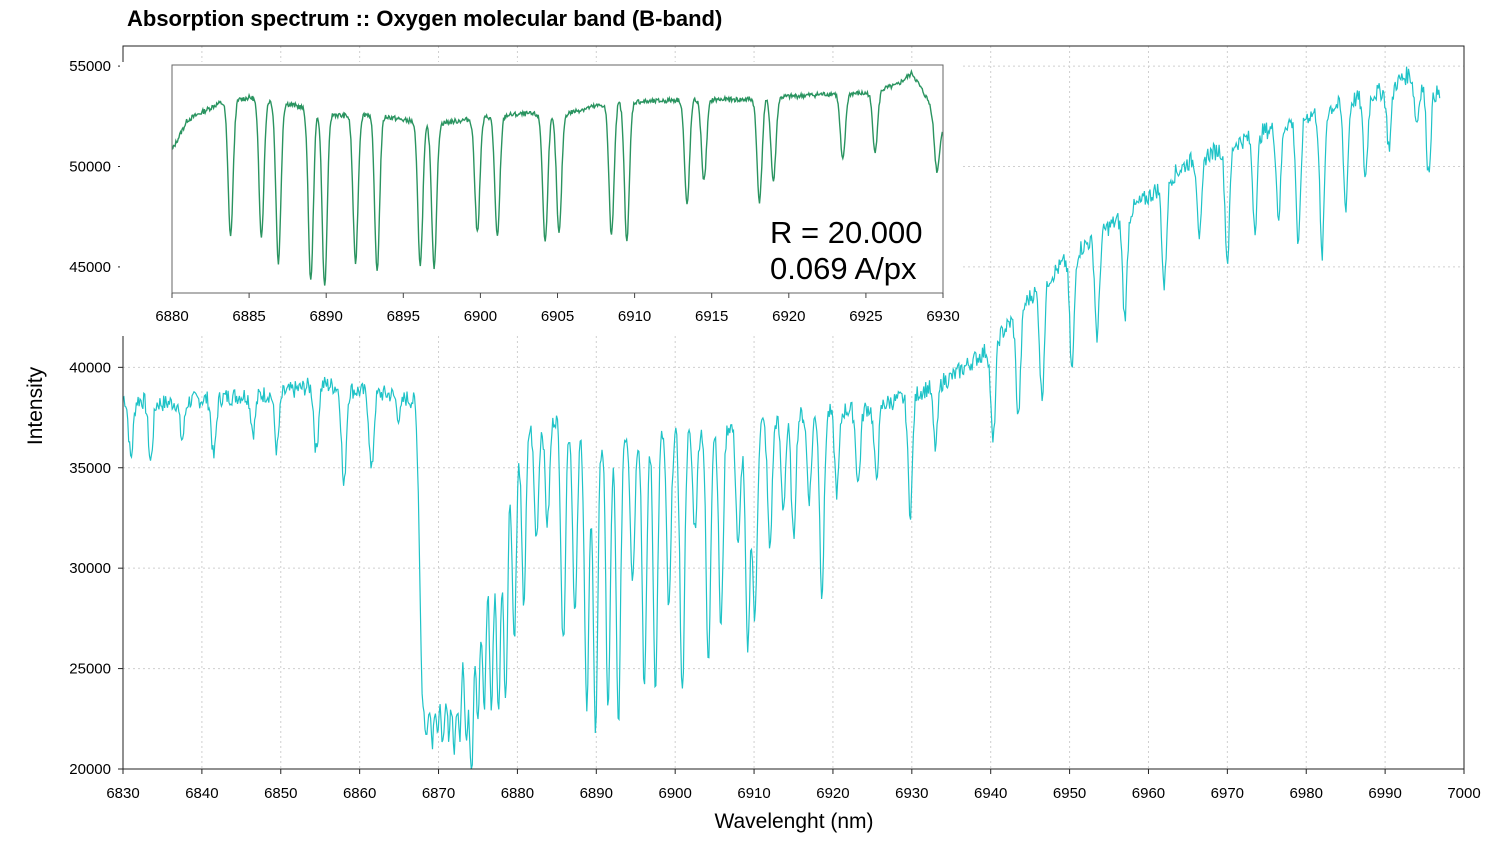  Describe the element at coordinates (1227, 793) in the screenshot. I see `x-tick-label: 6970` at that location.